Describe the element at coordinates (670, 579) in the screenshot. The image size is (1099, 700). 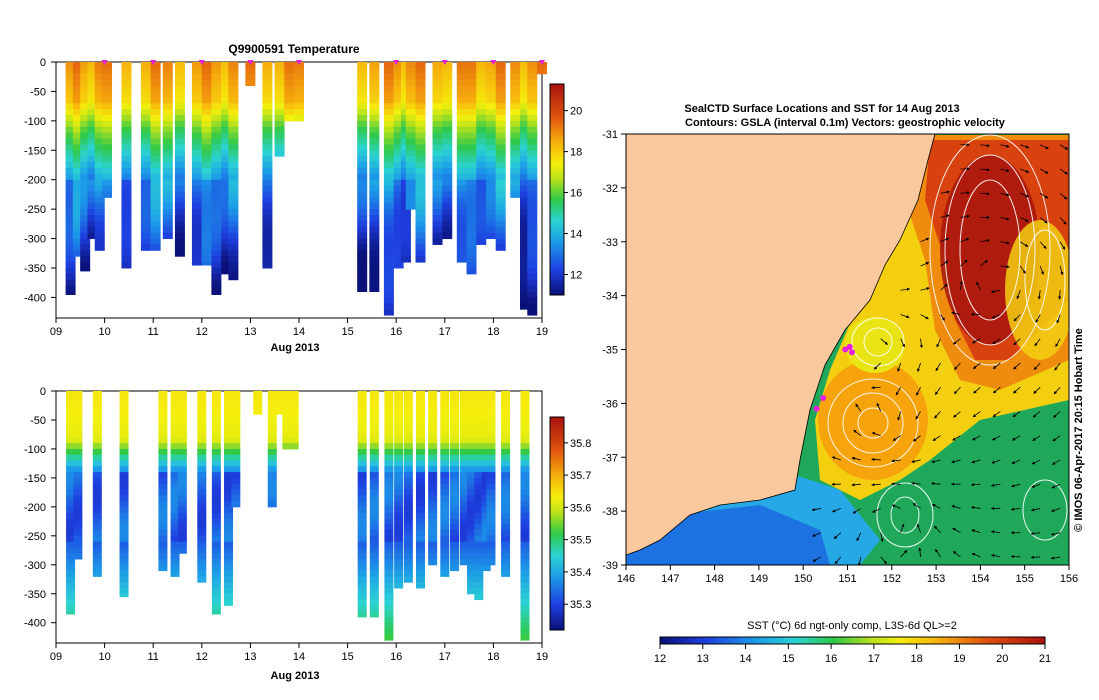
I see `lon-tick: 147` at that location.